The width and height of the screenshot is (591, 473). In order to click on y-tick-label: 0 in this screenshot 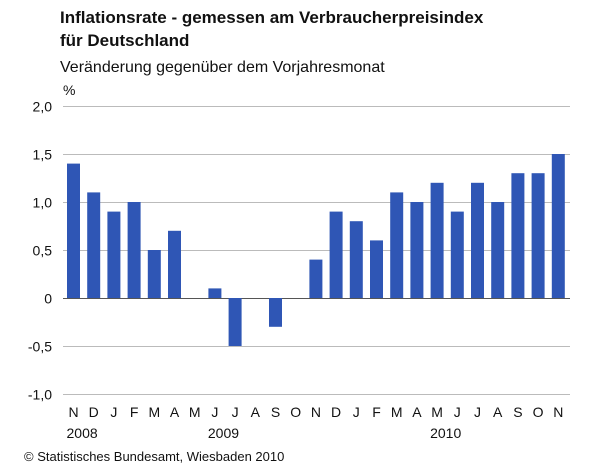, I will do `click(48, 299)`.